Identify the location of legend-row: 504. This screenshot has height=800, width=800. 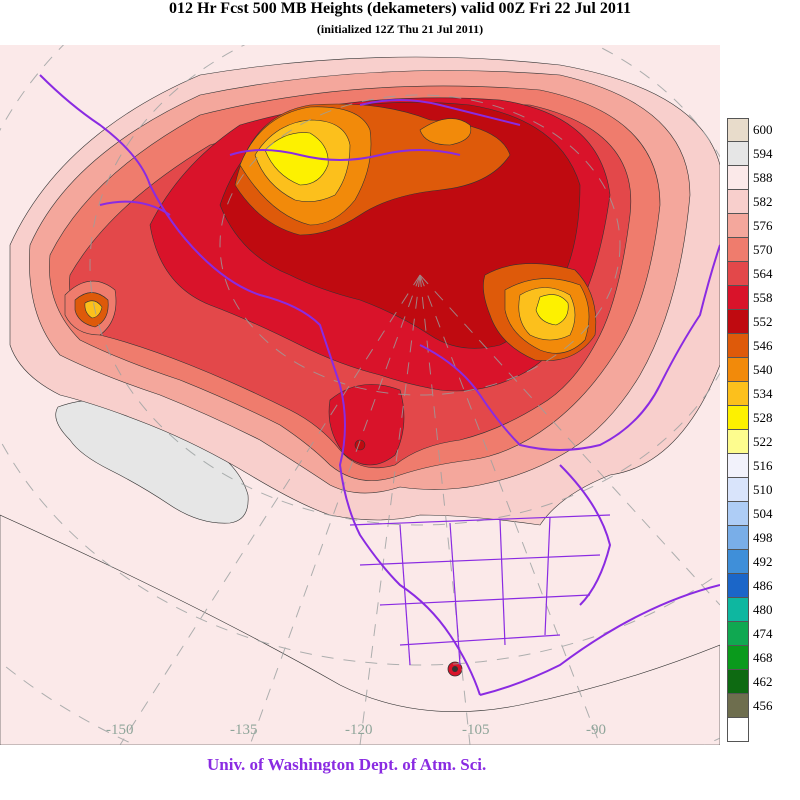
(757, 514).